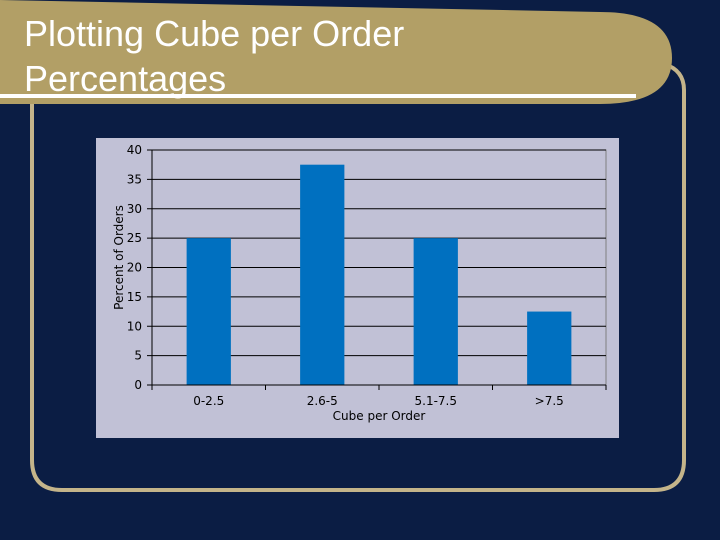 Image resolution: width=720 pixels, height=540 pixels. Describe the element at coordinates (134, 297) in the screenshot. I see `y-tick-label: 15` at that location.